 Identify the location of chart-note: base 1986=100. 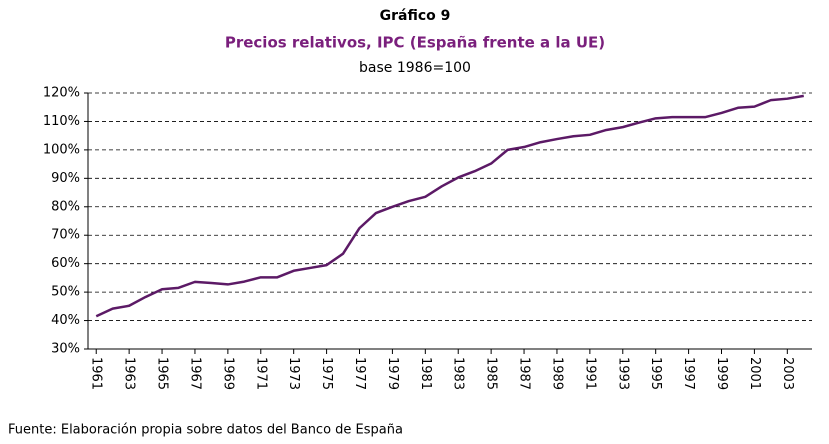
(415, 68).